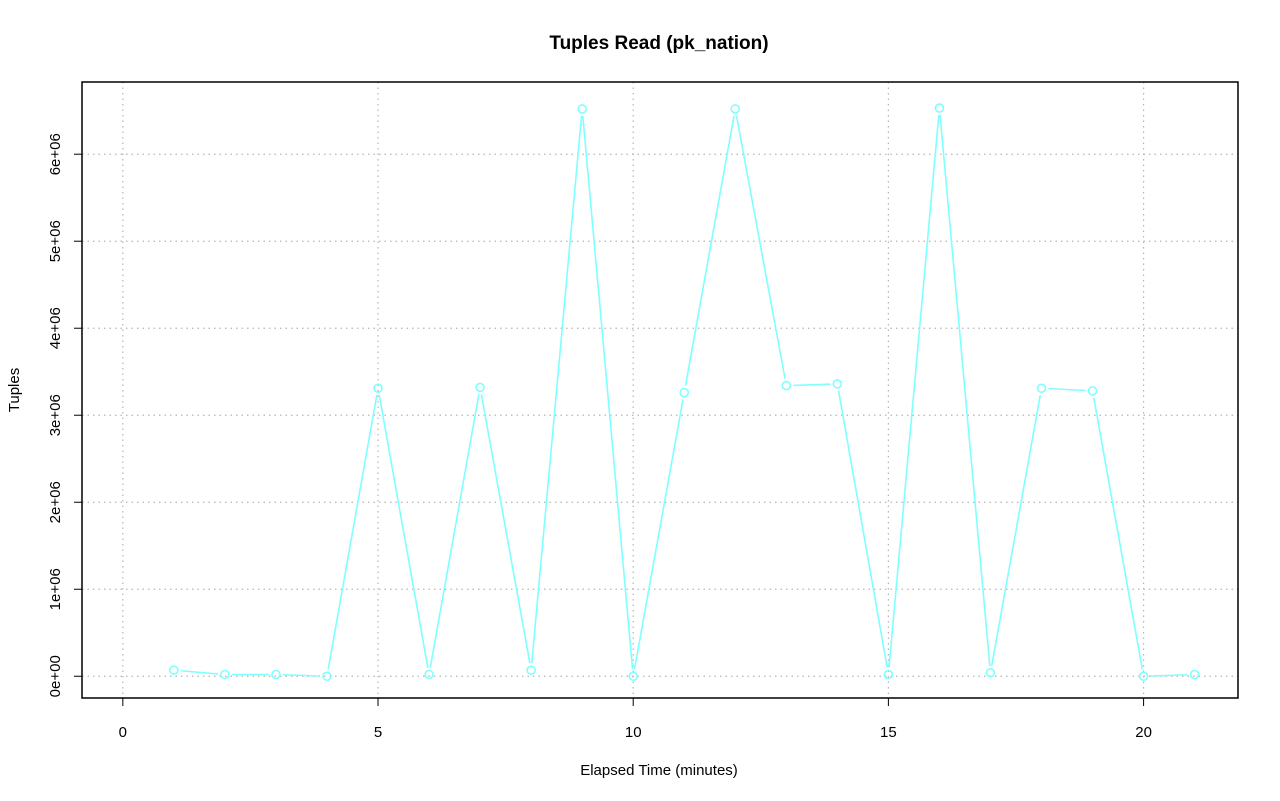 This screenshot has height=801, width=1280. What do you see at coordinates (55, 241) in the screenshot?
I see `y-tick-label: 5e+06` at bounding box center [55, 241].